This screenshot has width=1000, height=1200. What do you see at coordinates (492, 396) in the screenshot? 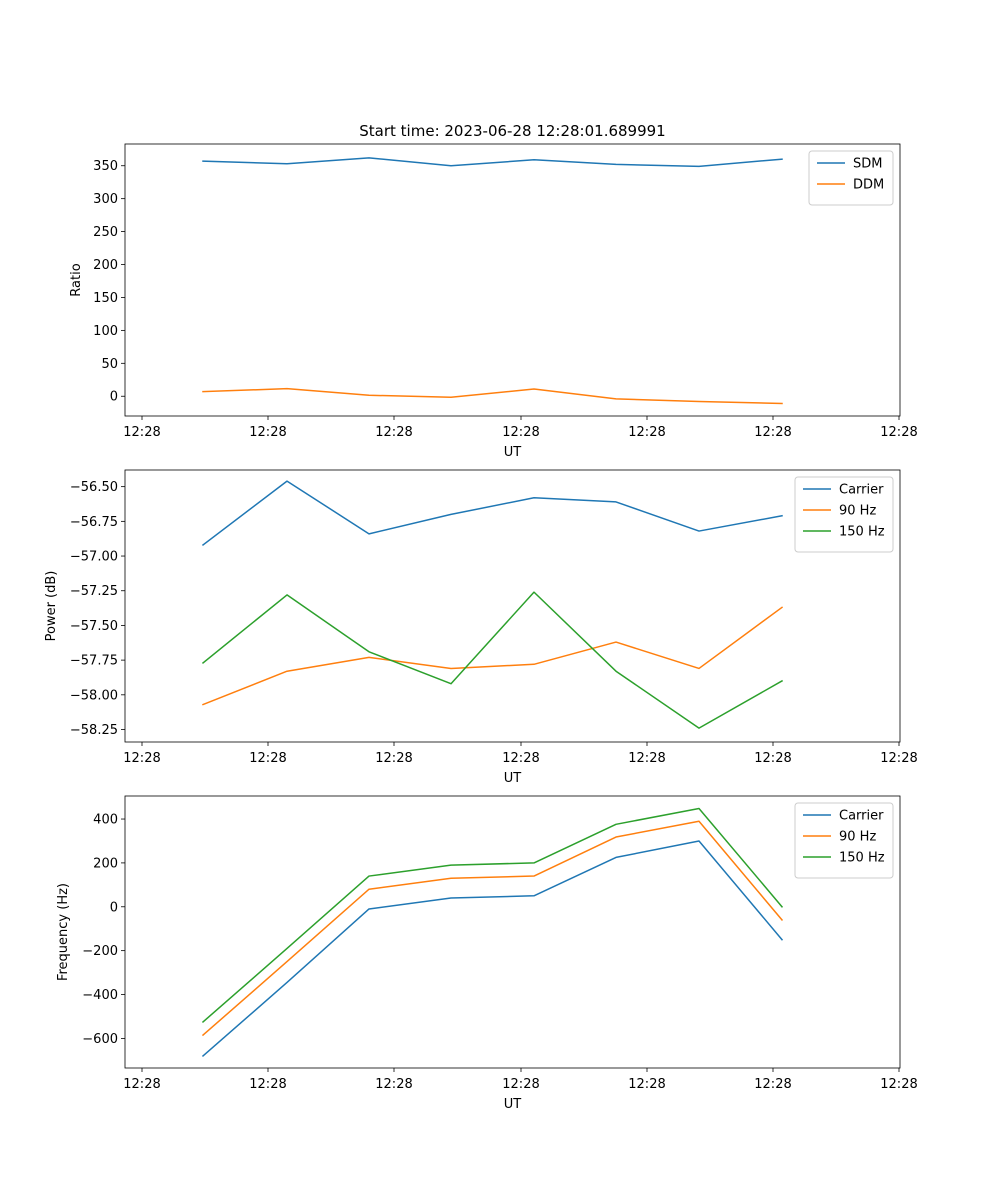
I see `series-line-ddm` at bounding box center [492, 396].